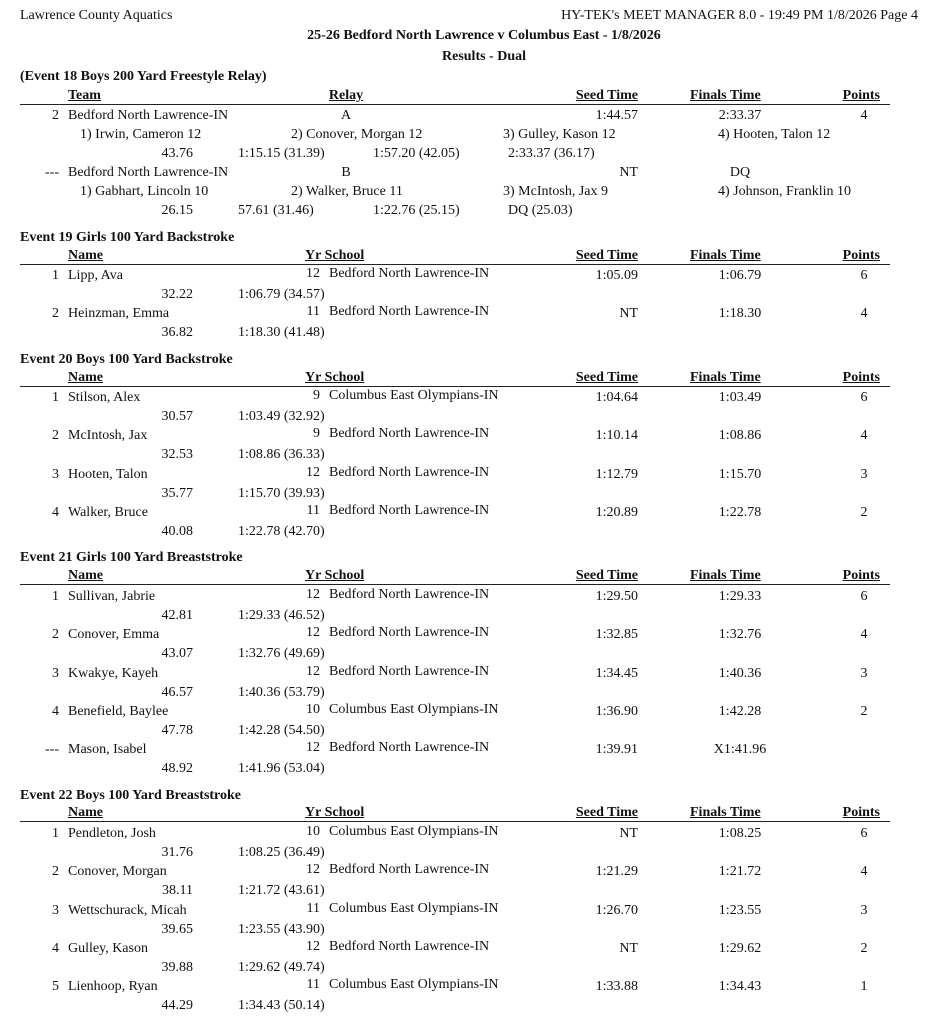  What do you see at coordinates (540, 210) in the screenshot?
I see `split: DQ (25.03)` at bounding box center [540, 210].